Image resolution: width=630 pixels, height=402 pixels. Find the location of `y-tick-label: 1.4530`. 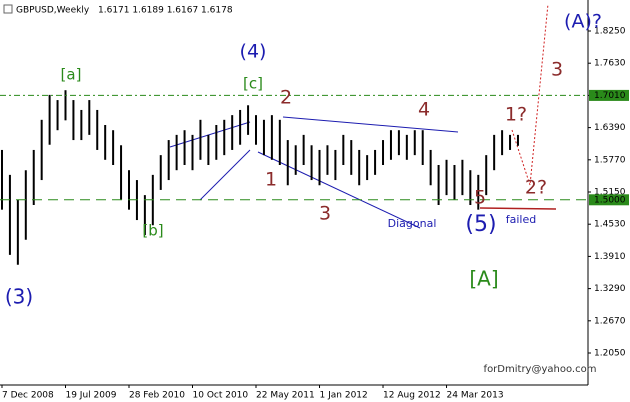

y-tick-label: 1.4530 is located at coordinates (610, 225).